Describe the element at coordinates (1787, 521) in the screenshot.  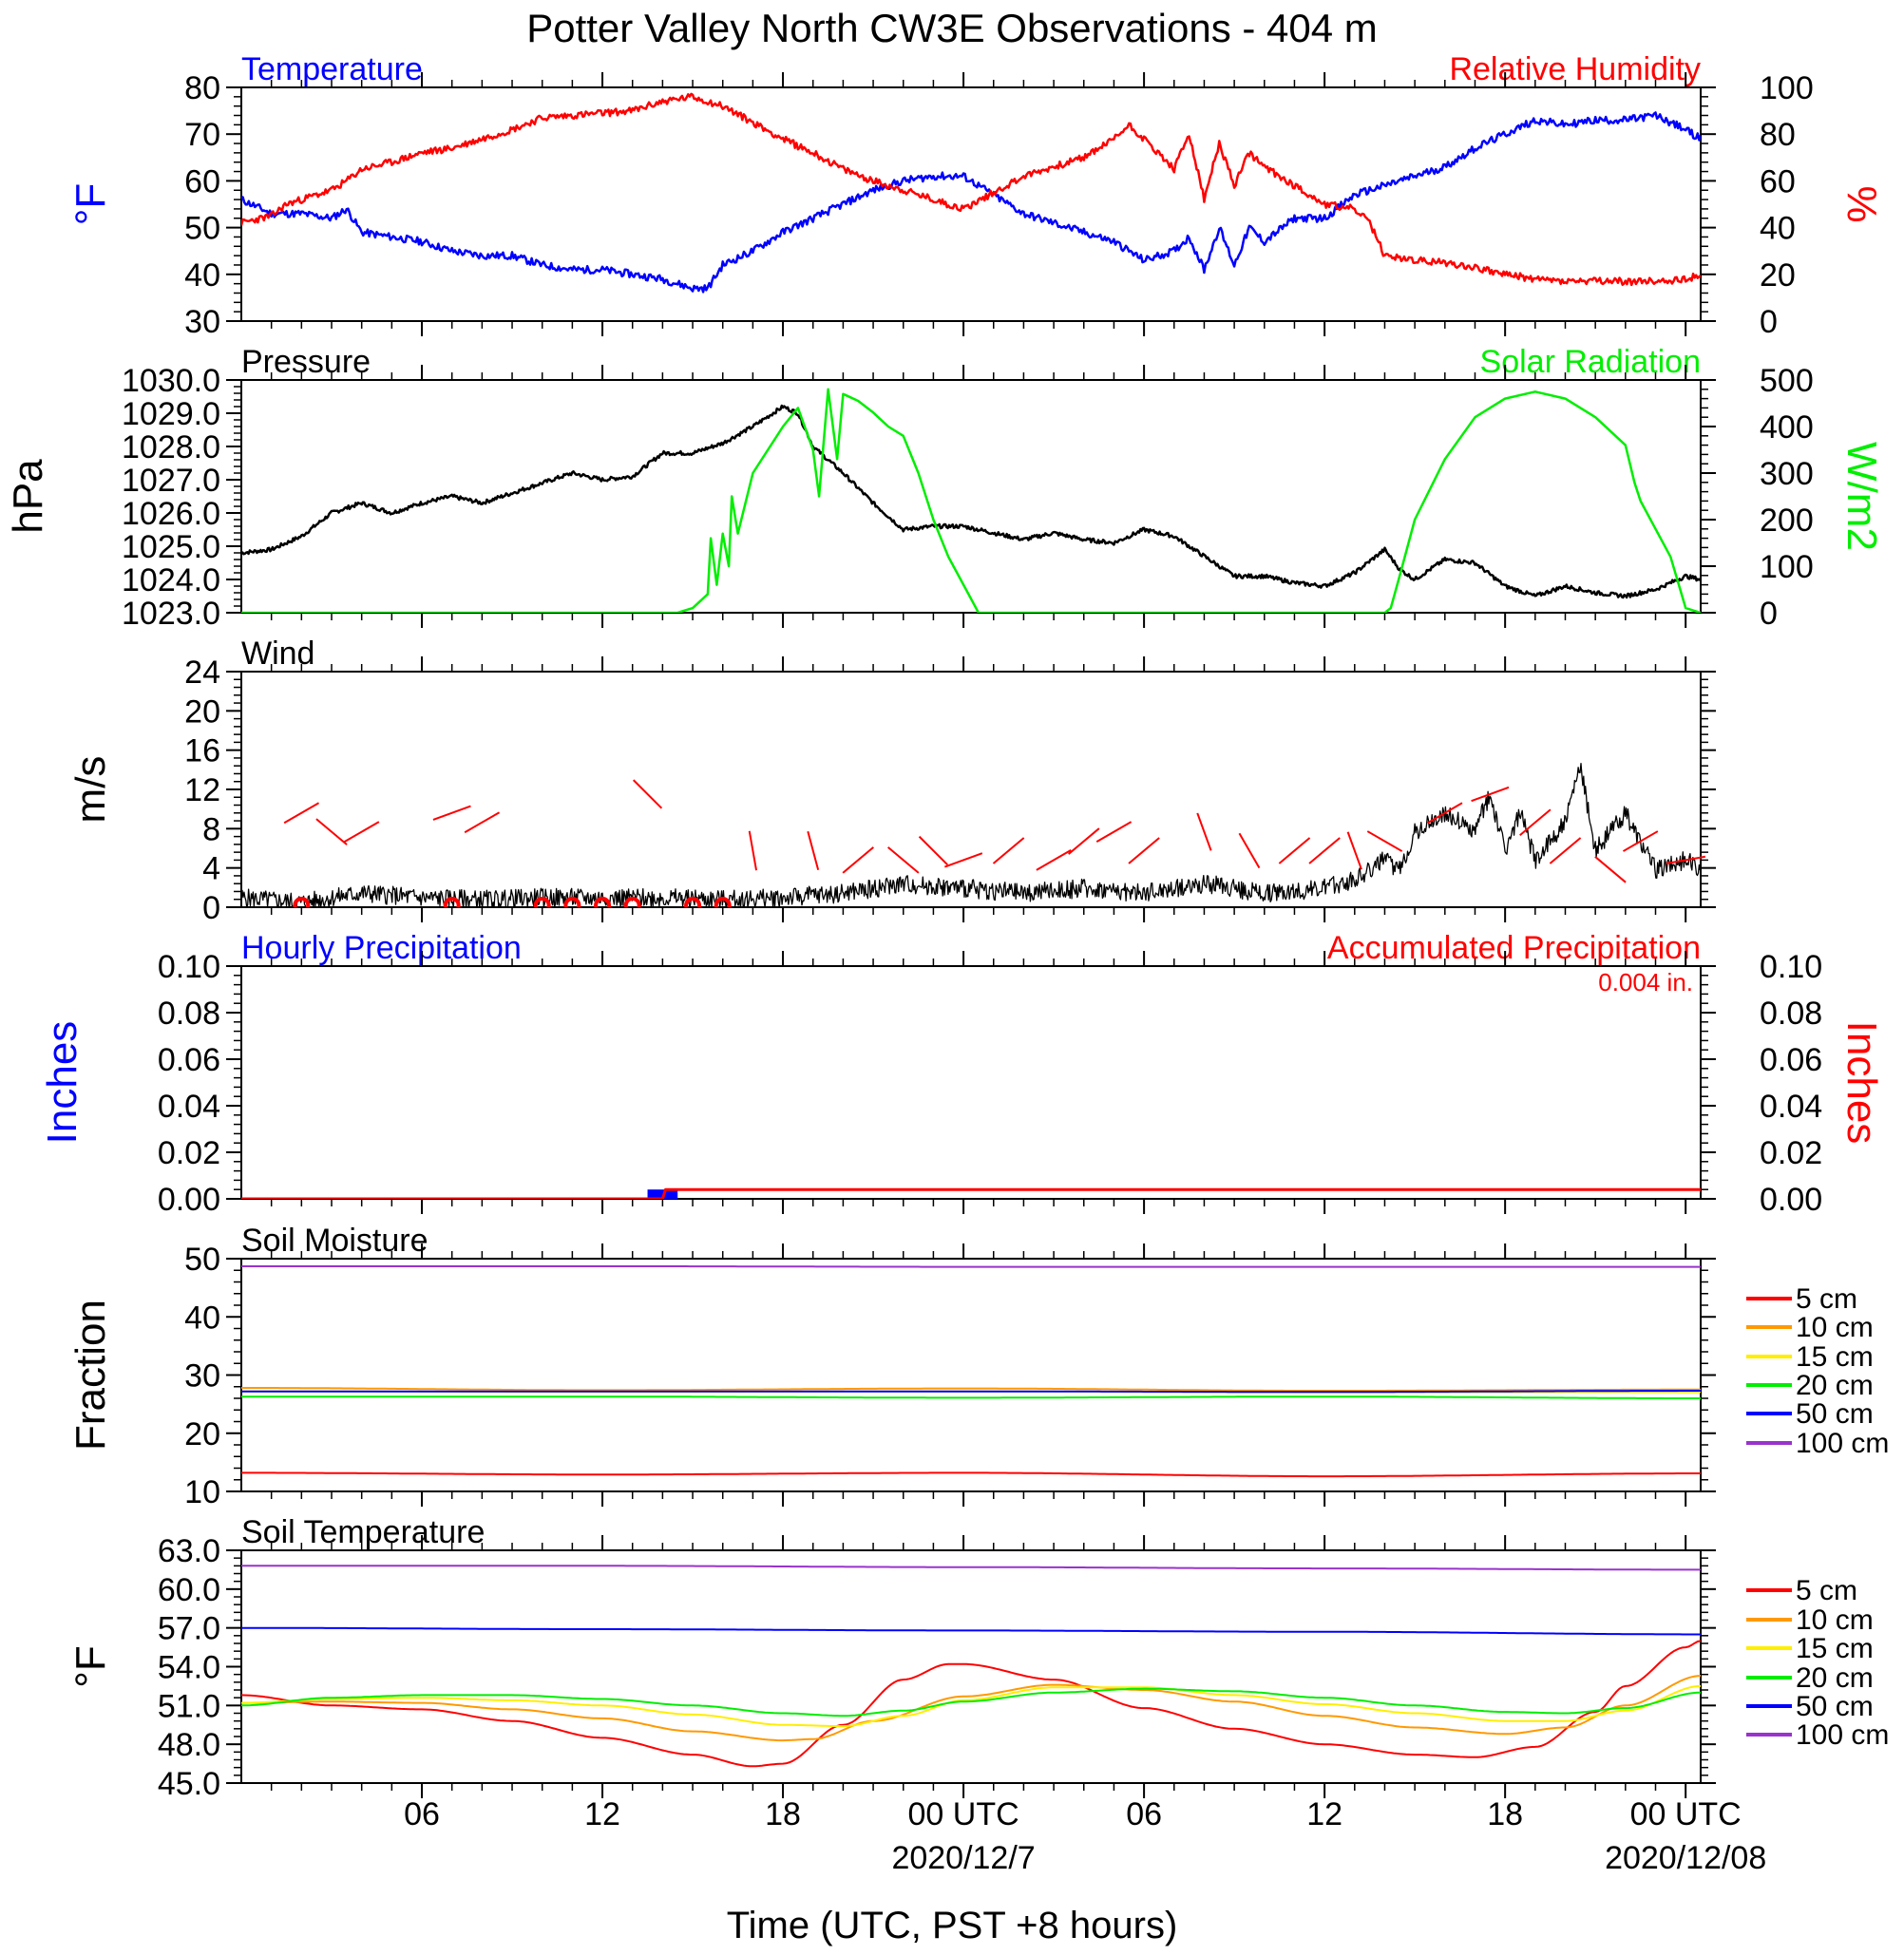
I see `y-tick-right-label: 200` at that location.